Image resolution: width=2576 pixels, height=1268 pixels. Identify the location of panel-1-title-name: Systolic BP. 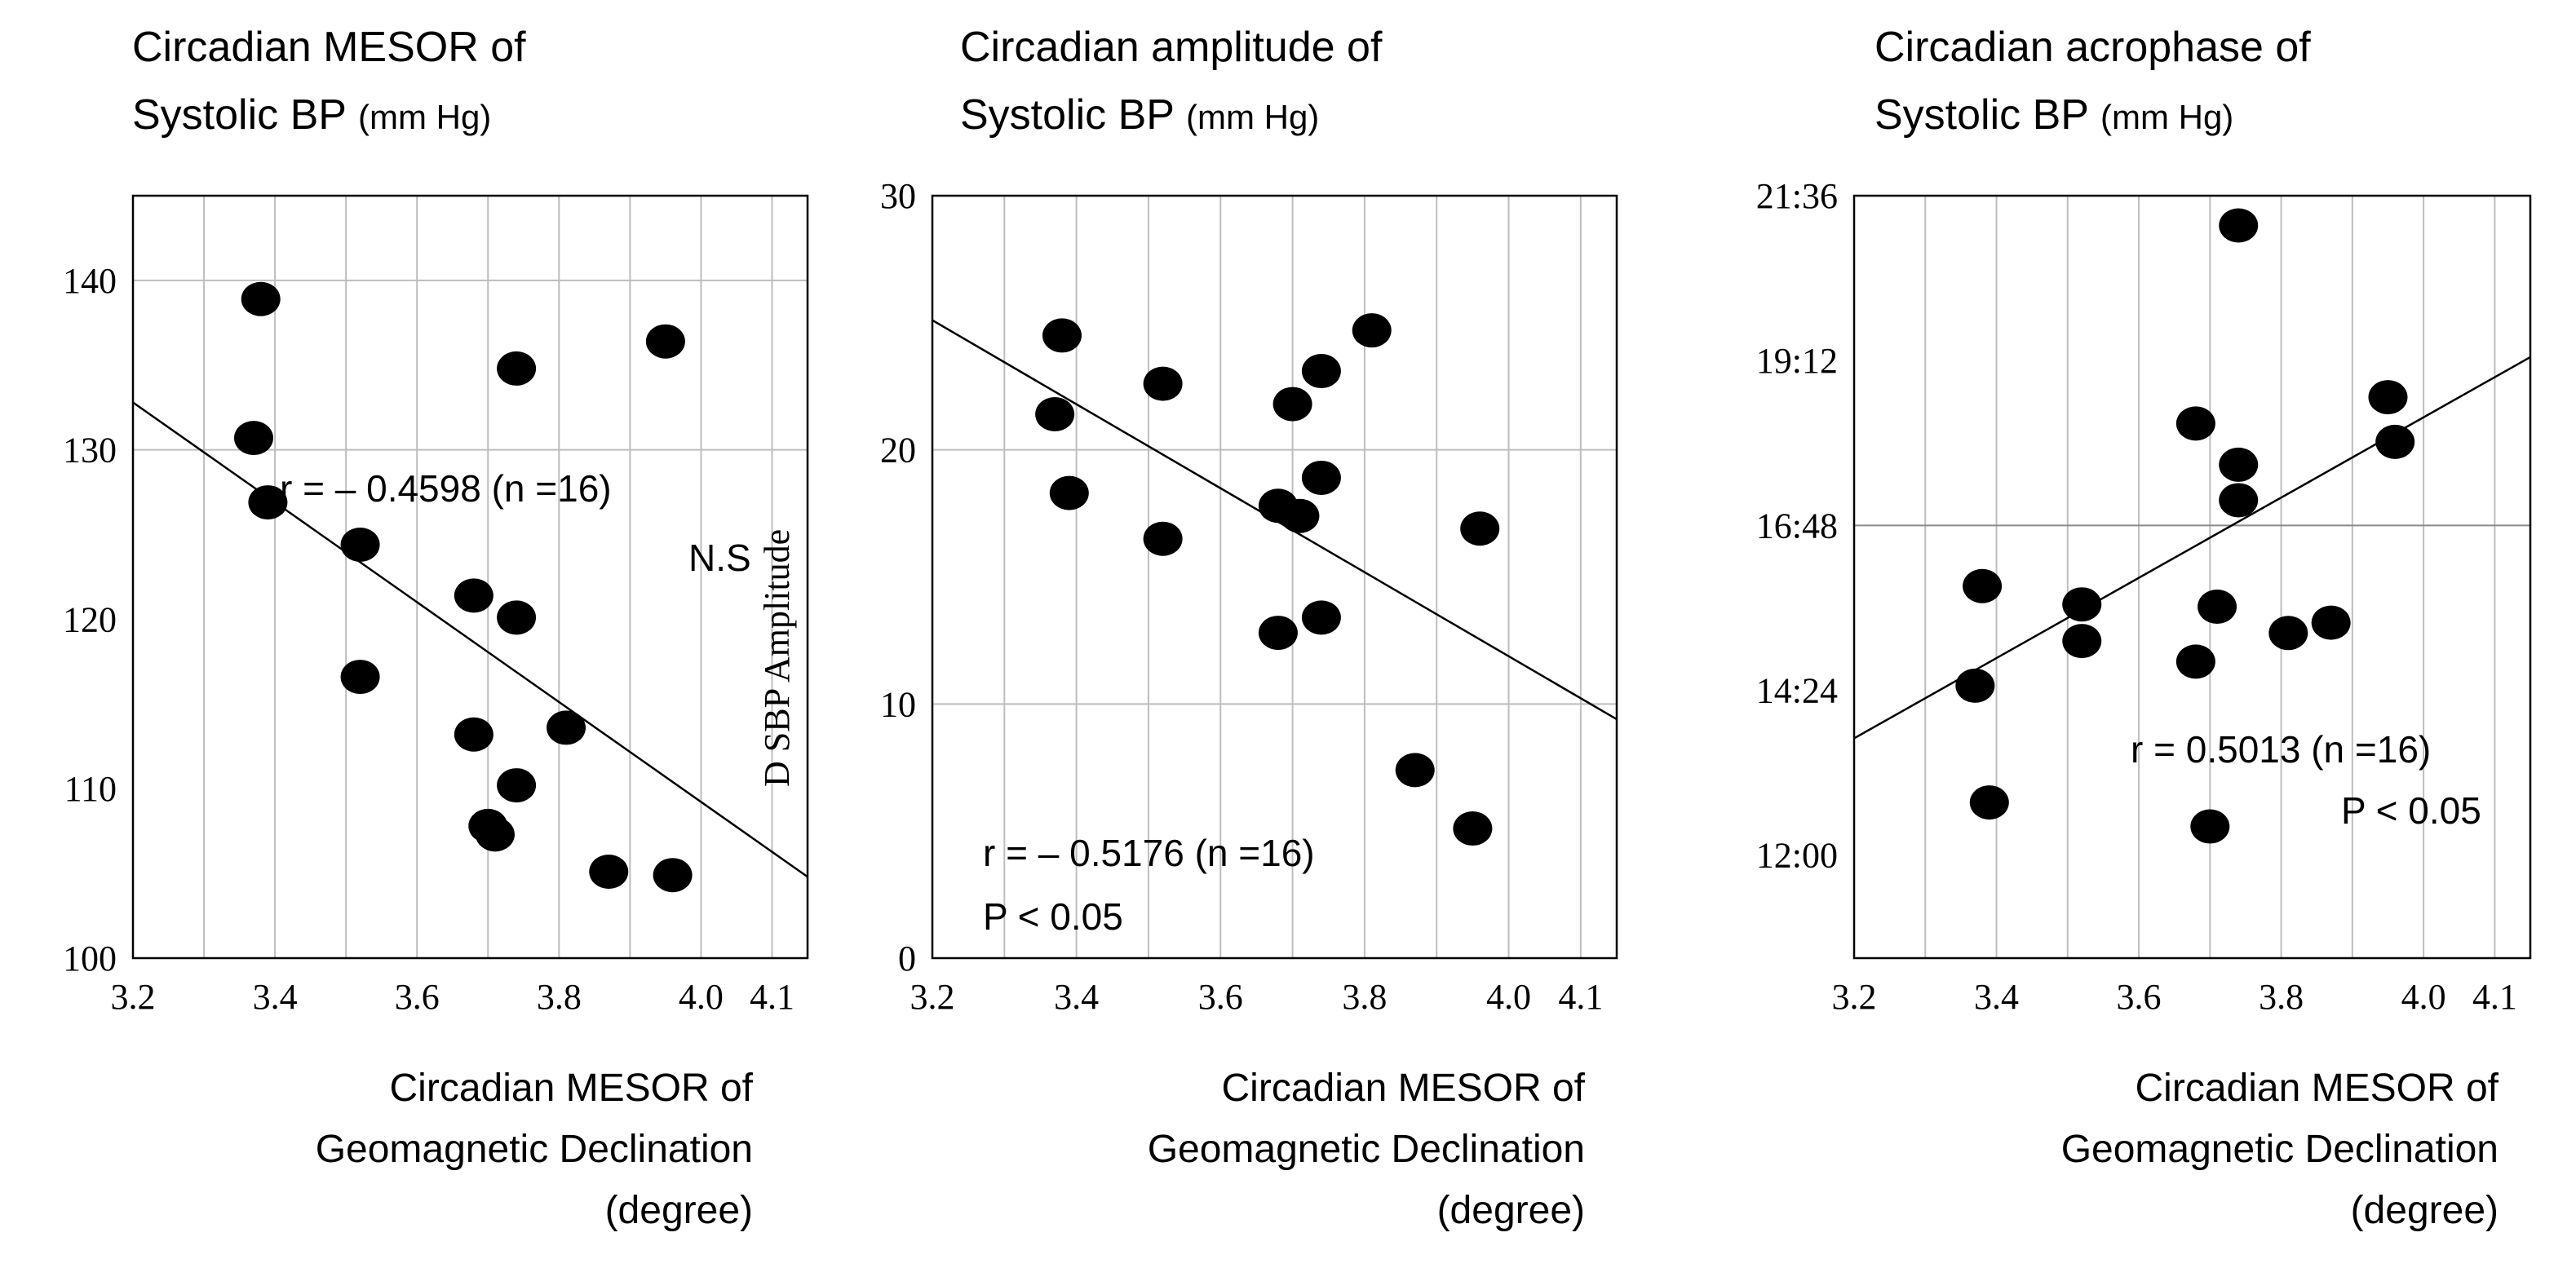
(239, 115).